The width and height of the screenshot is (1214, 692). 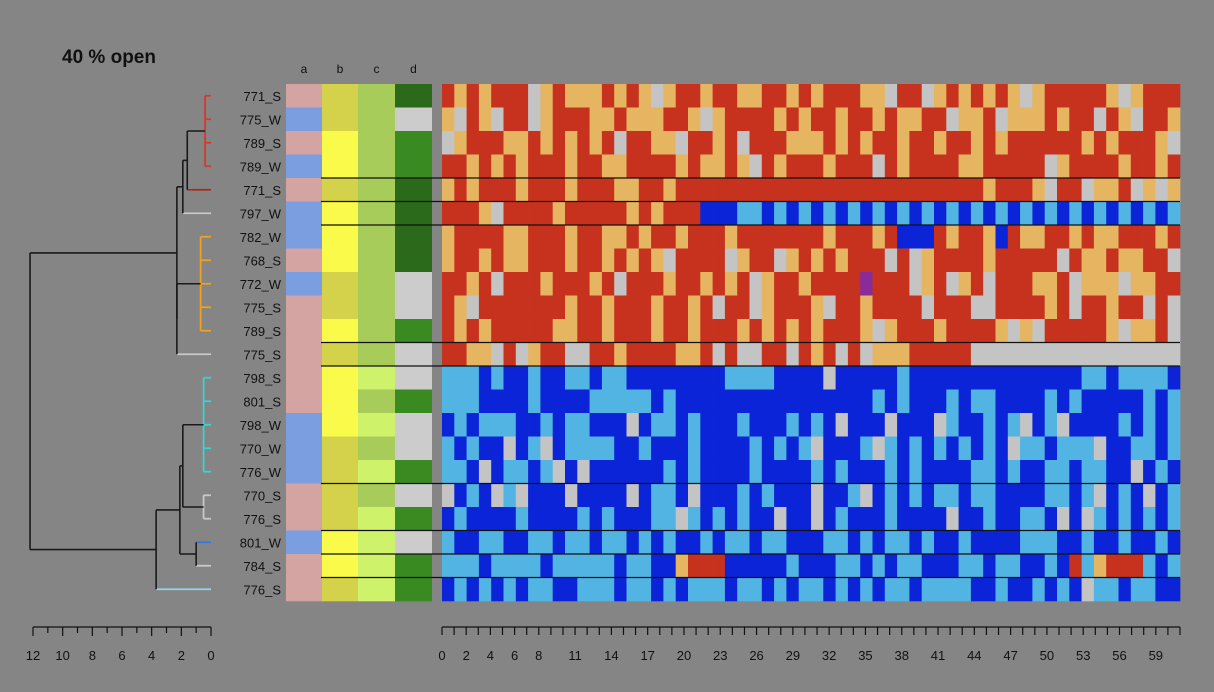 I want to click on x-axis-tick-label: 50, so click(x=1047, y=655).